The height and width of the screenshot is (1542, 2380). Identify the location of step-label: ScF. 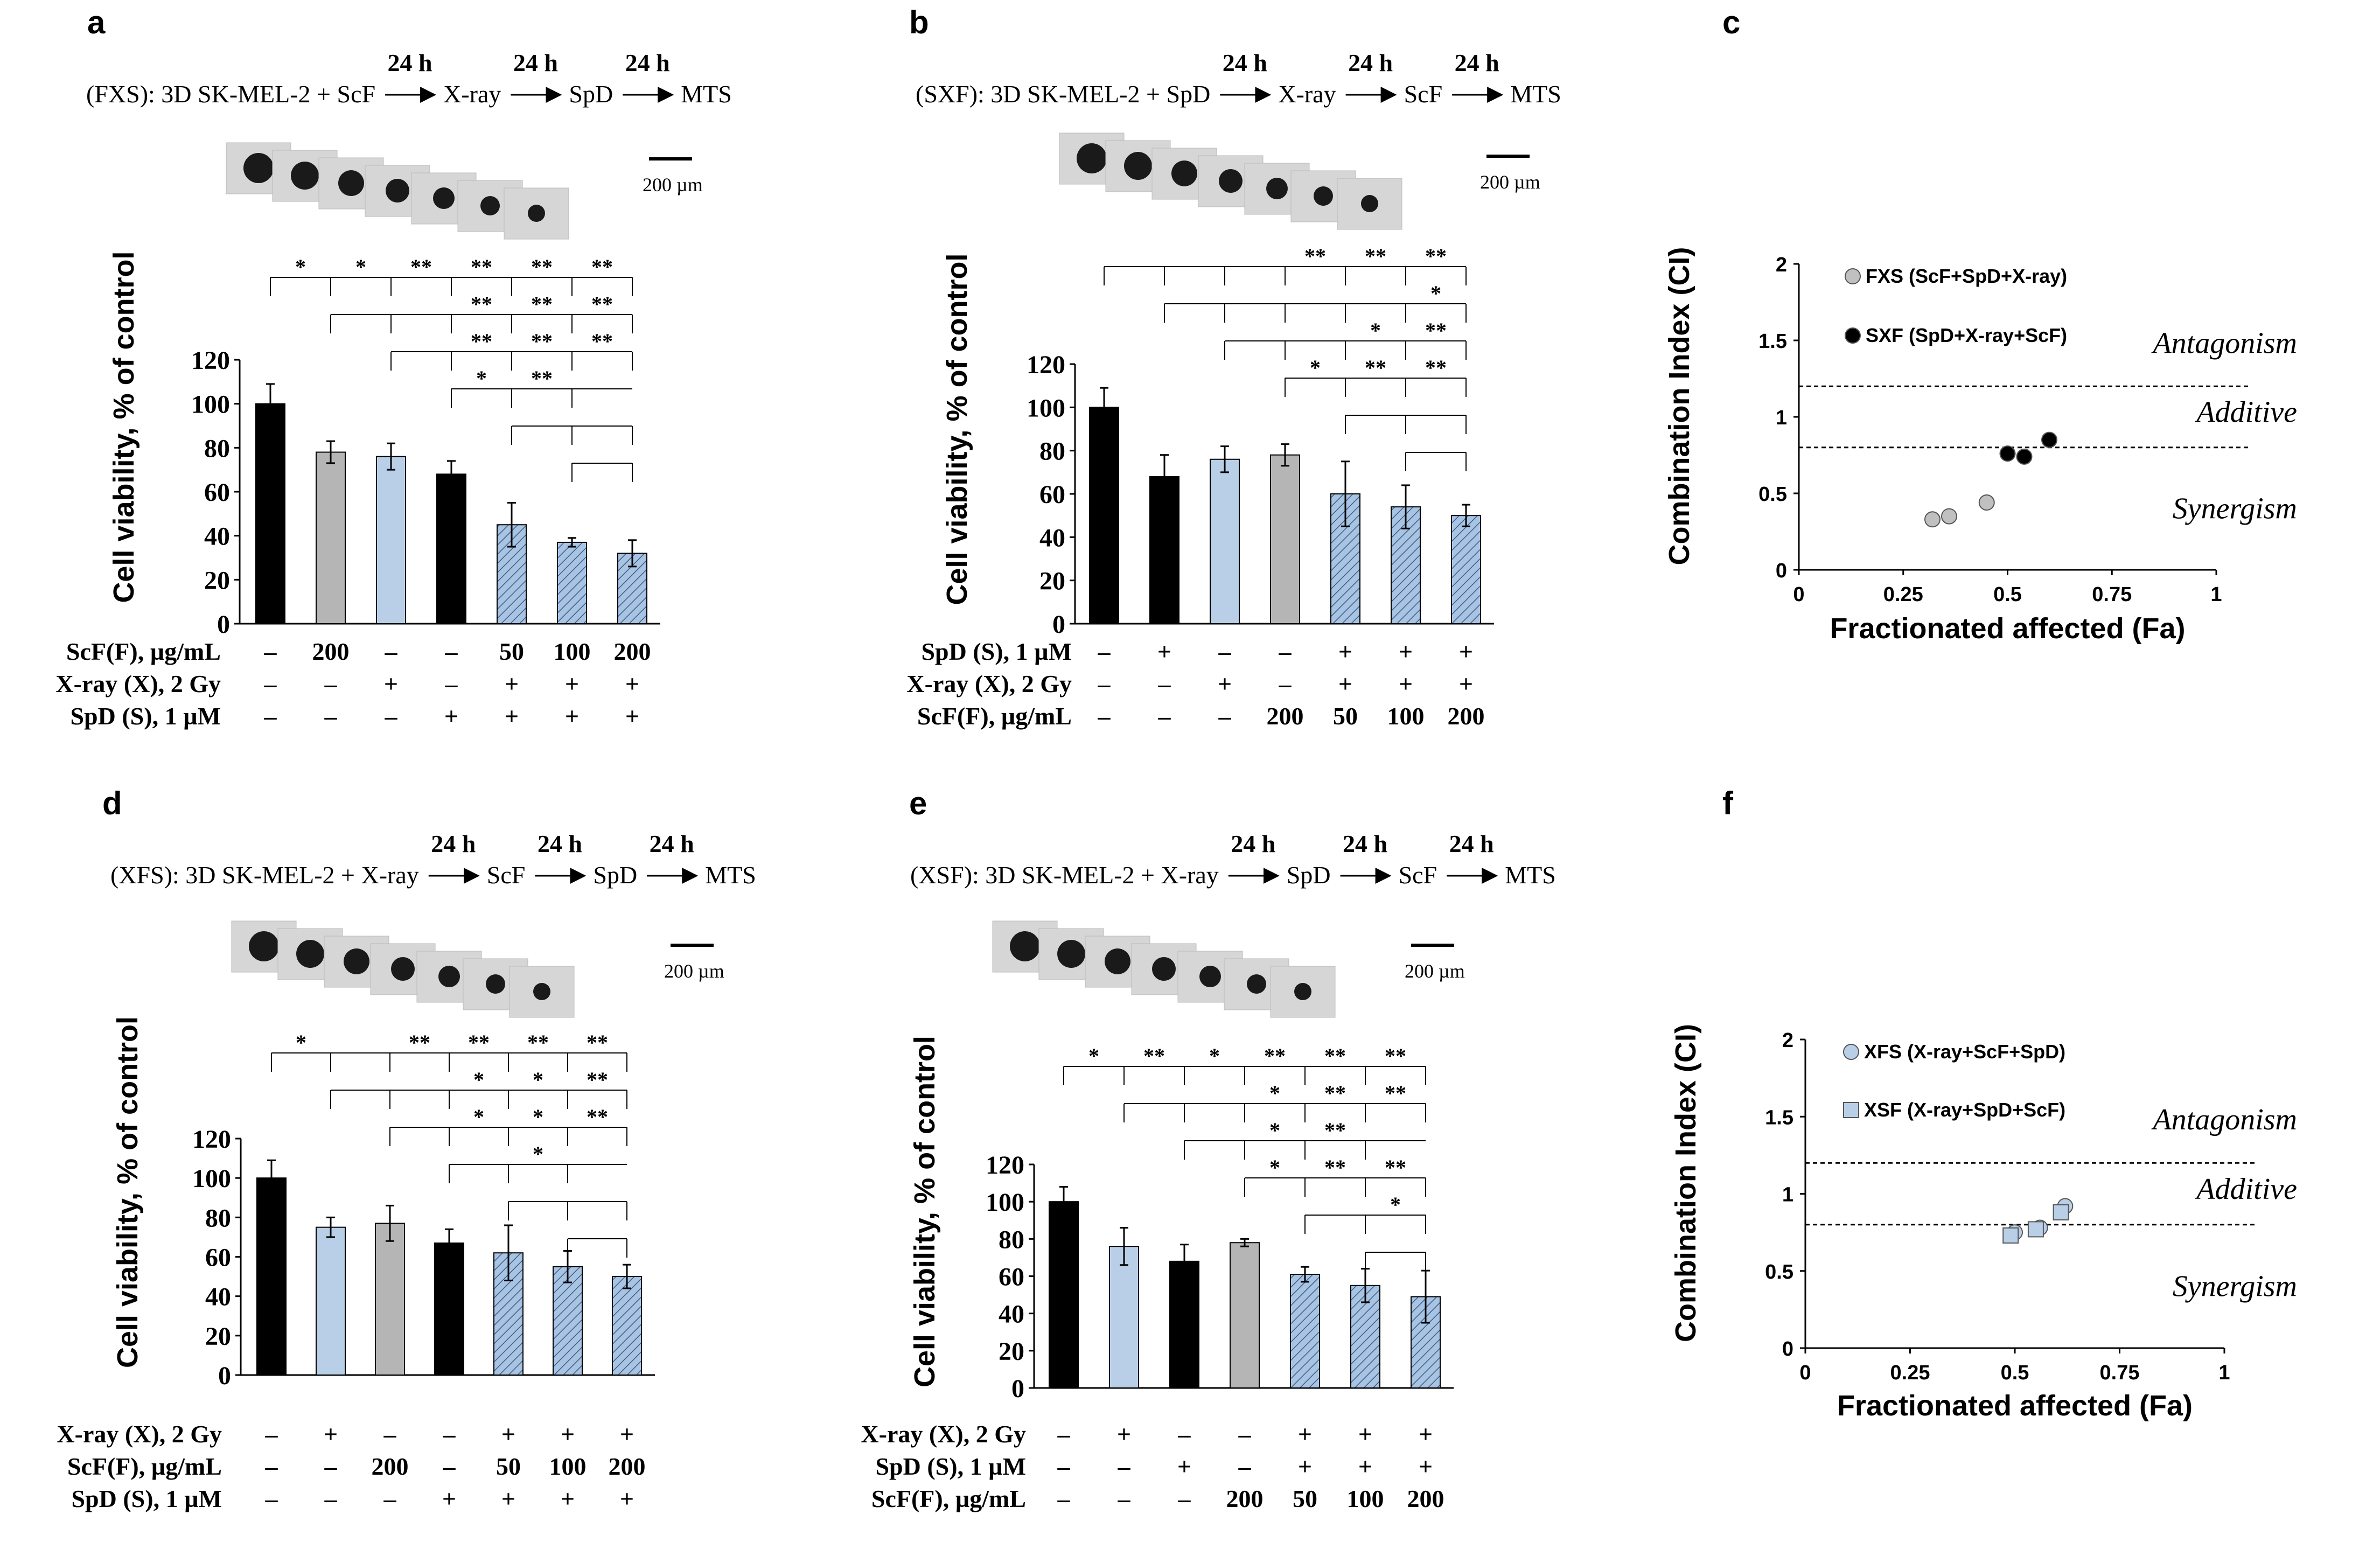
(507, 875).